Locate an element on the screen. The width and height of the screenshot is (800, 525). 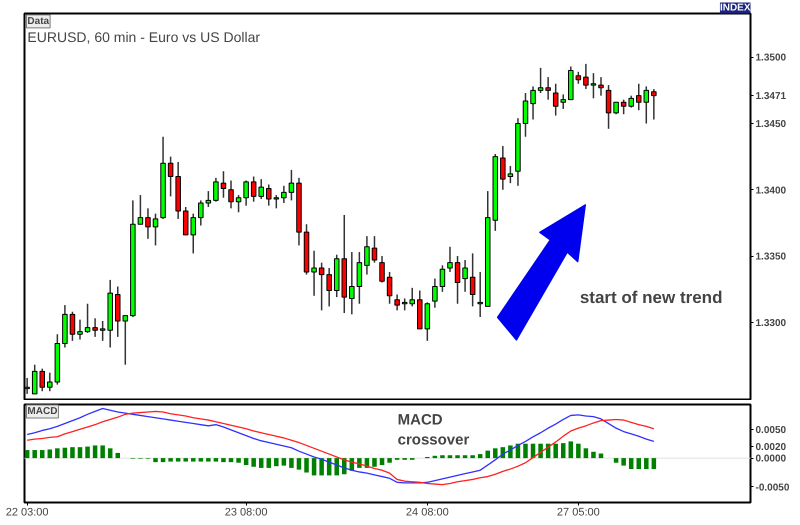
x-tick-label: 22 03:00 is located at coordinates (27, 512).